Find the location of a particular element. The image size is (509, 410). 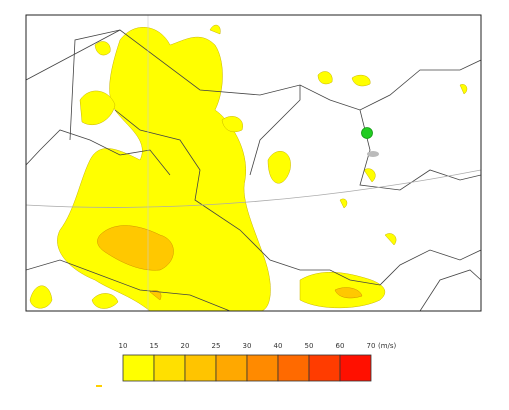

legend-label: 25 is located at coordinates (216, 346).